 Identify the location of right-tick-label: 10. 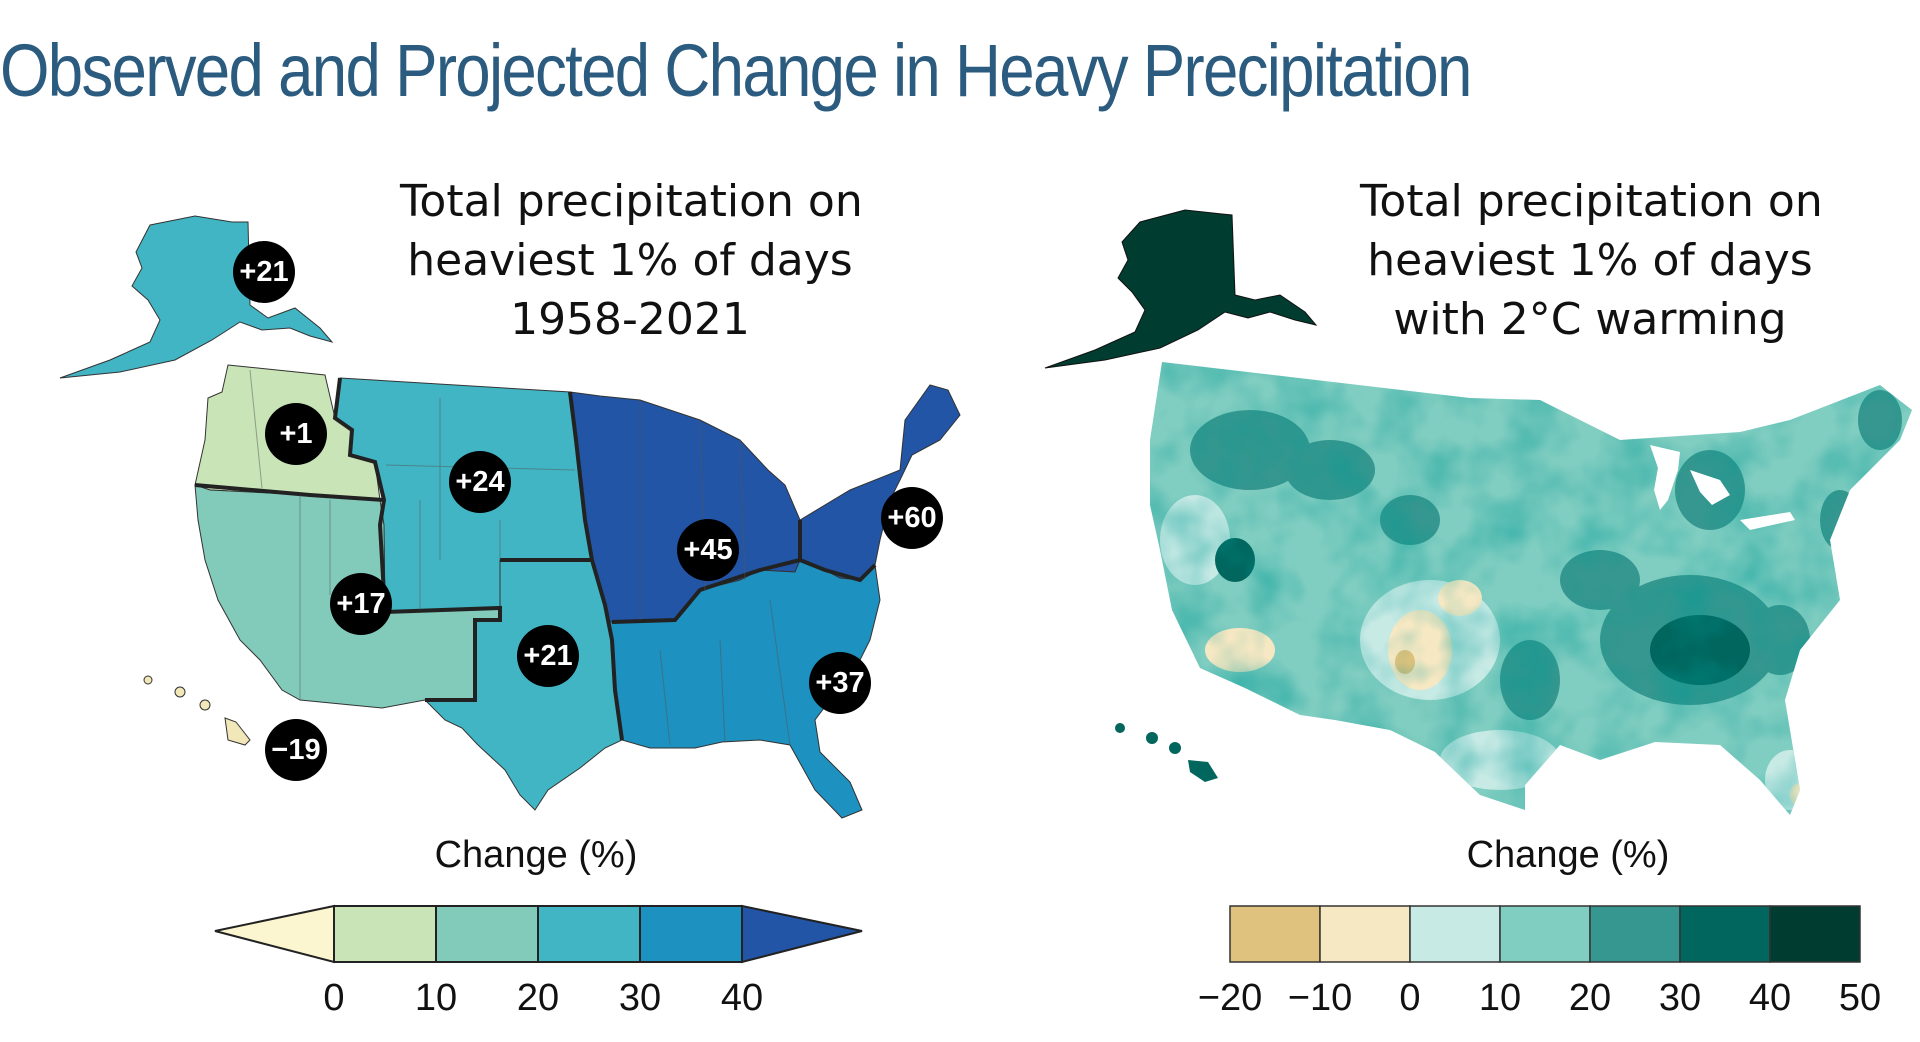
(1500, 998).